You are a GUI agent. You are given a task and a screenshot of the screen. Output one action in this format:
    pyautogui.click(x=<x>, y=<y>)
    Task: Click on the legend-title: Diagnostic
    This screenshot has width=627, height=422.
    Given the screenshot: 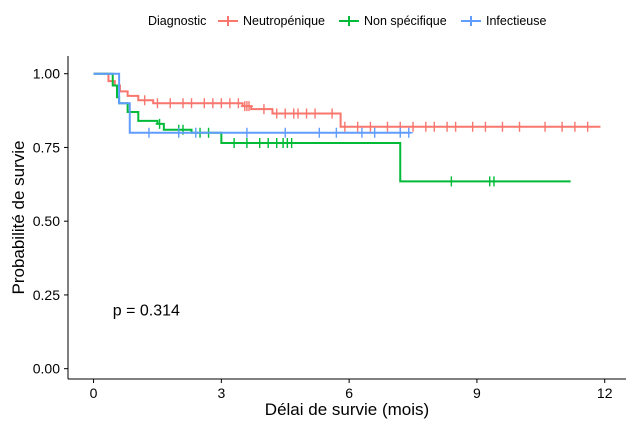 What is the action you would take?
    pyautogui.click(x=177, y=21)
    